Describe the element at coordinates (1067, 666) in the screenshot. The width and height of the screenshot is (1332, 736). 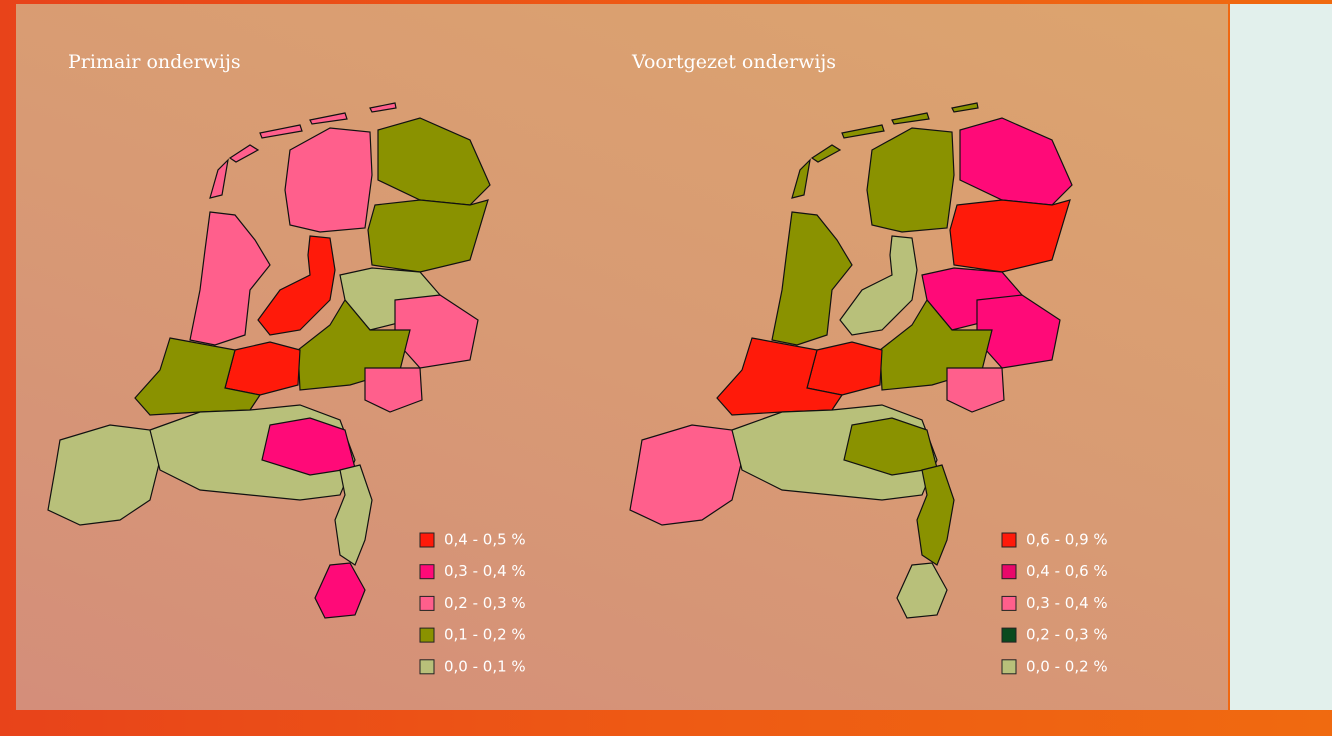
I see `legend-label: 0,0 - 0,2 %` at that location.